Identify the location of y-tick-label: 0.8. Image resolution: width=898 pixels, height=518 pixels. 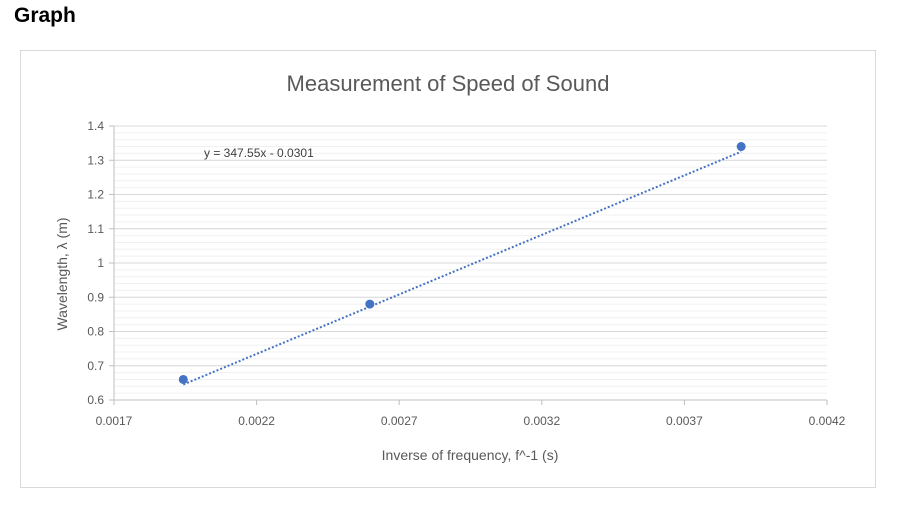
(95, 332).